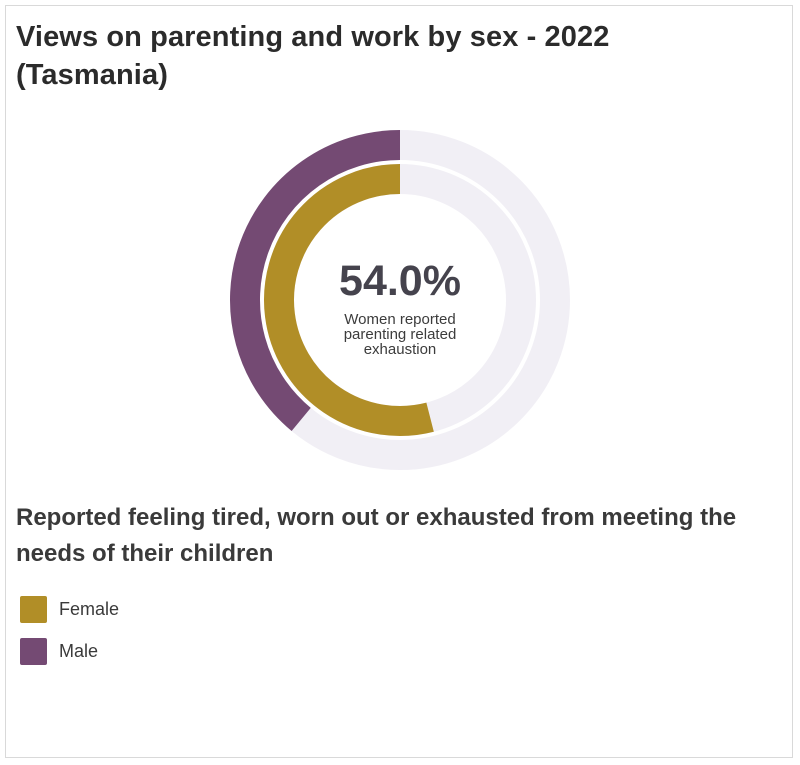 The width and height of the screenshot is (800, 765). Describe the element at coordinates (400, 281) in the screenshot. I see `center-value: 54.0%` at that location.